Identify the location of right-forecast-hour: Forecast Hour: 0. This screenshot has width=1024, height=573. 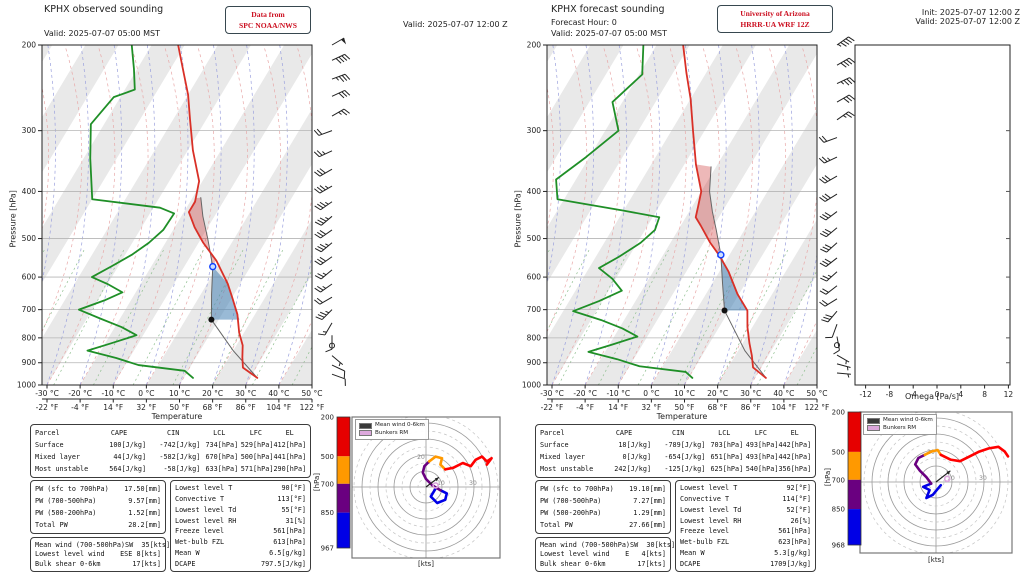
(584, 22).